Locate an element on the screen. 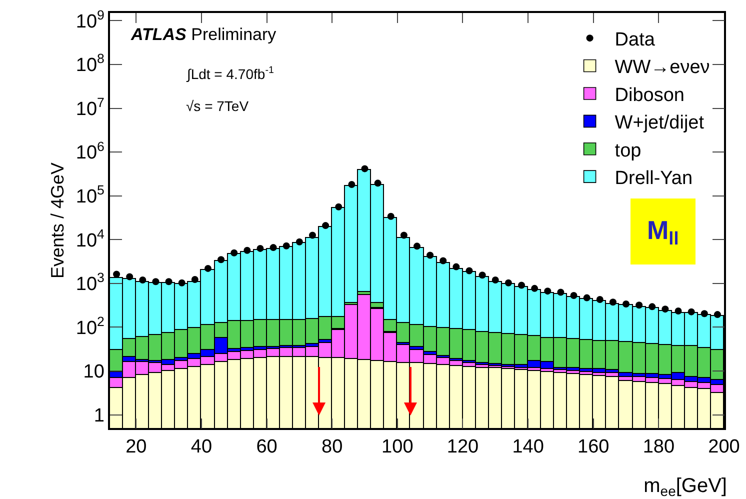 Image resolution: width=746 pixels, height=499 pixels. y-axis-title: Events / 4GeV is located at coordinates (58, 220).